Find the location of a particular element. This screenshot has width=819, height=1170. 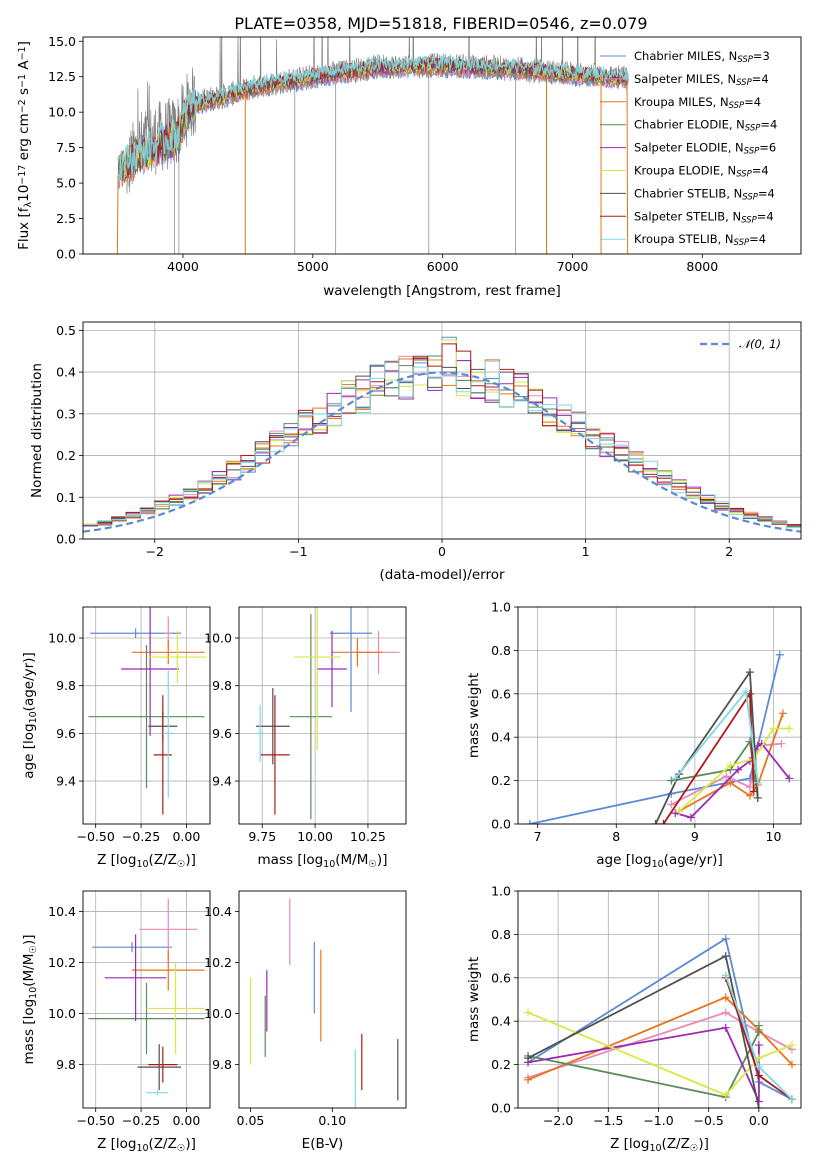

x-tick-label: 0.00 is located at coordinates (186, 836).